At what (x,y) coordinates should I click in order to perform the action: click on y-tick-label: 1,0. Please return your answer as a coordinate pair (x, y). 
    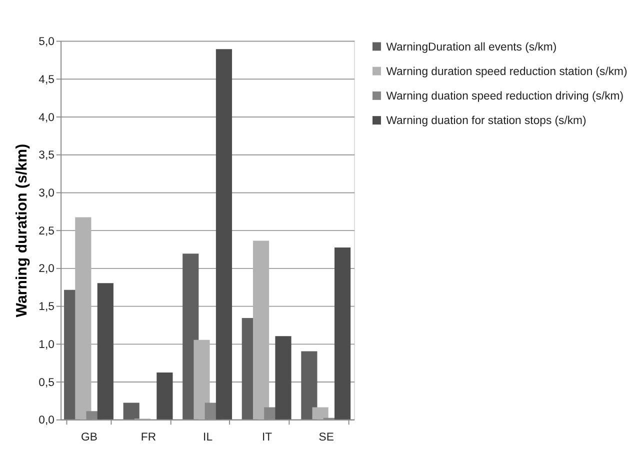
    Looking at the image, I should click on (46, 344).